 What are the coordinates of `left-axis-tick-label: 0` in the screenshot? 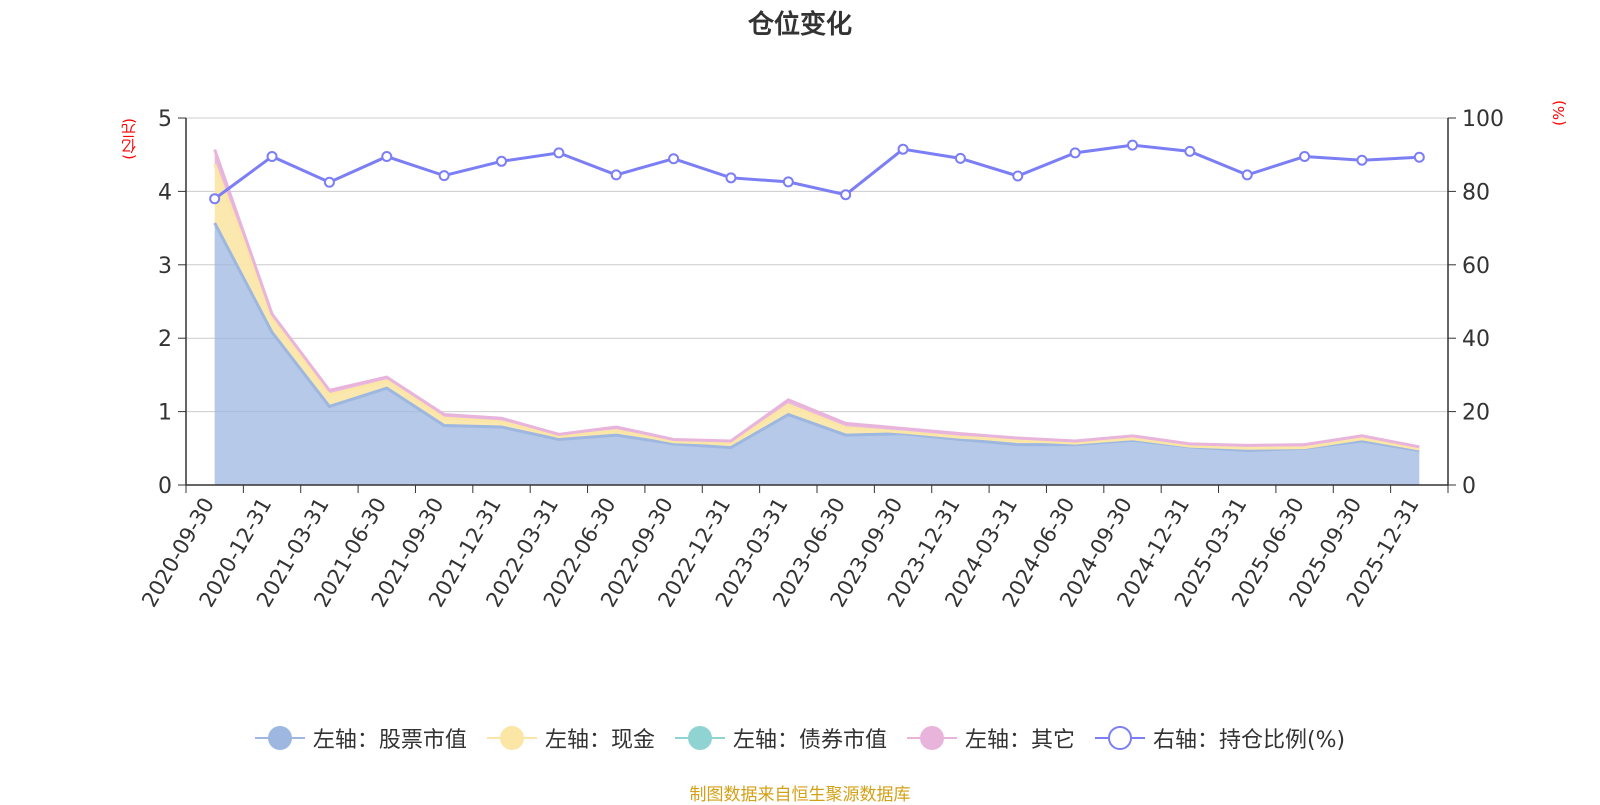 It's located at (165, 486).